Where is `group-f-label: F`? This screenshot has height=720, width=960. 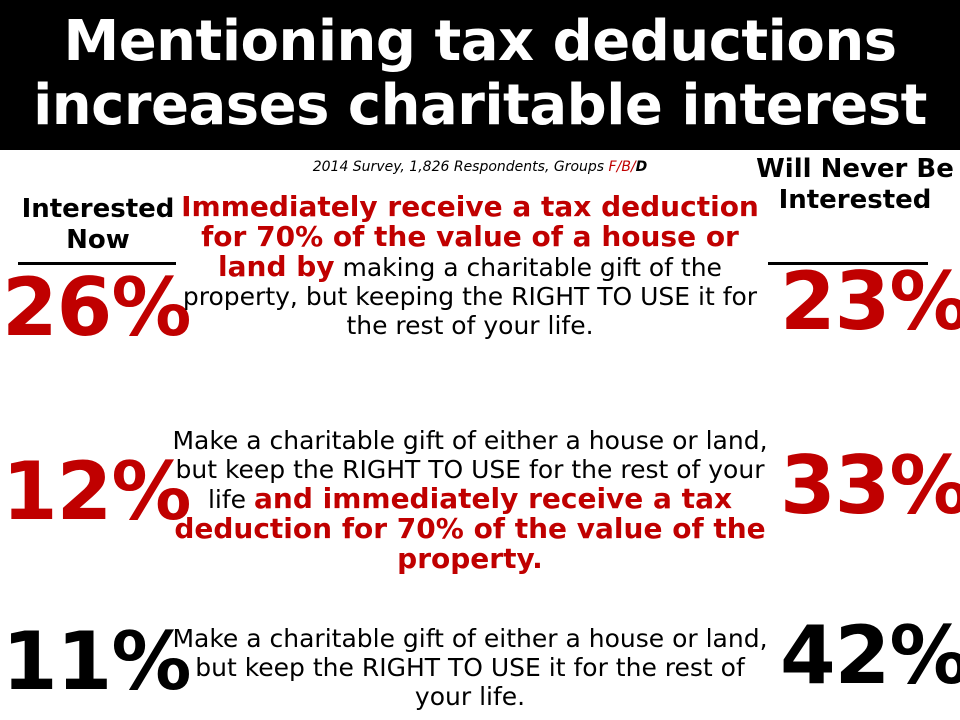
group-f-label: F is located at coordinates (612, 167).